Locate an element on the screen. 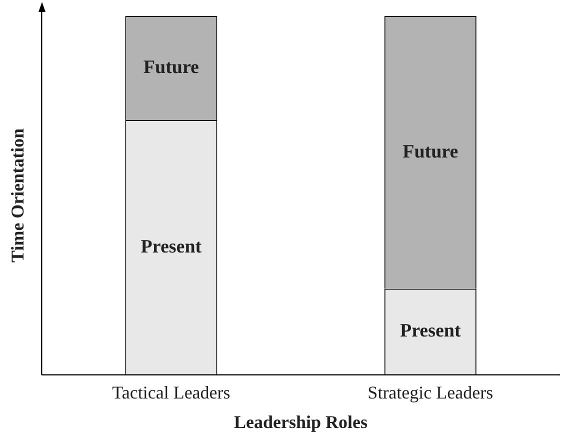  x-tick-label: Strategic Leaders is located at coordinates (431, 392).